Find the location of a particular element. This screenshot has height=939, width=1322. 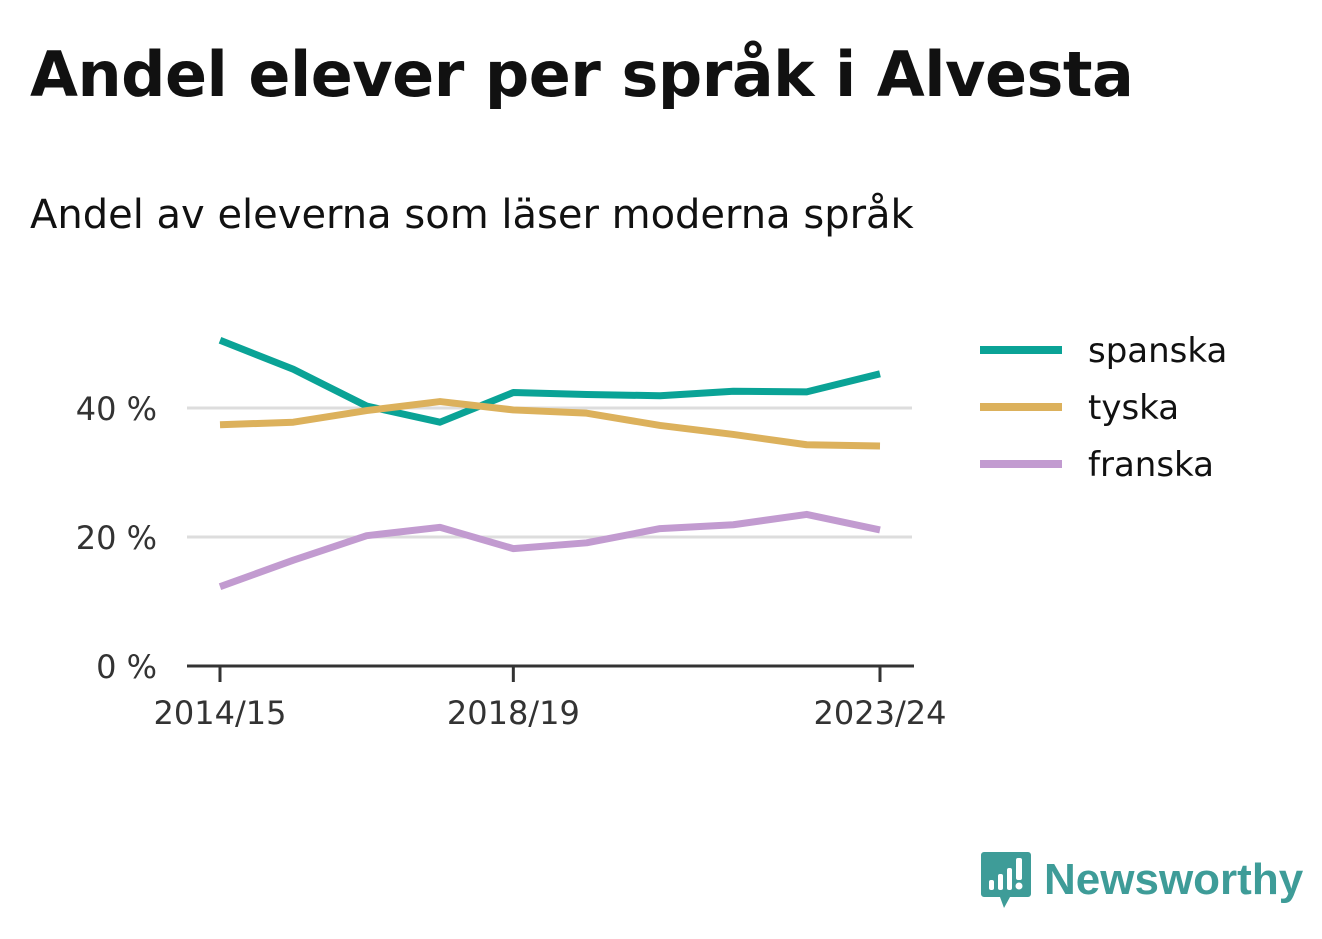

y-tick-label: 20 % is located at coordinates (116, 538).